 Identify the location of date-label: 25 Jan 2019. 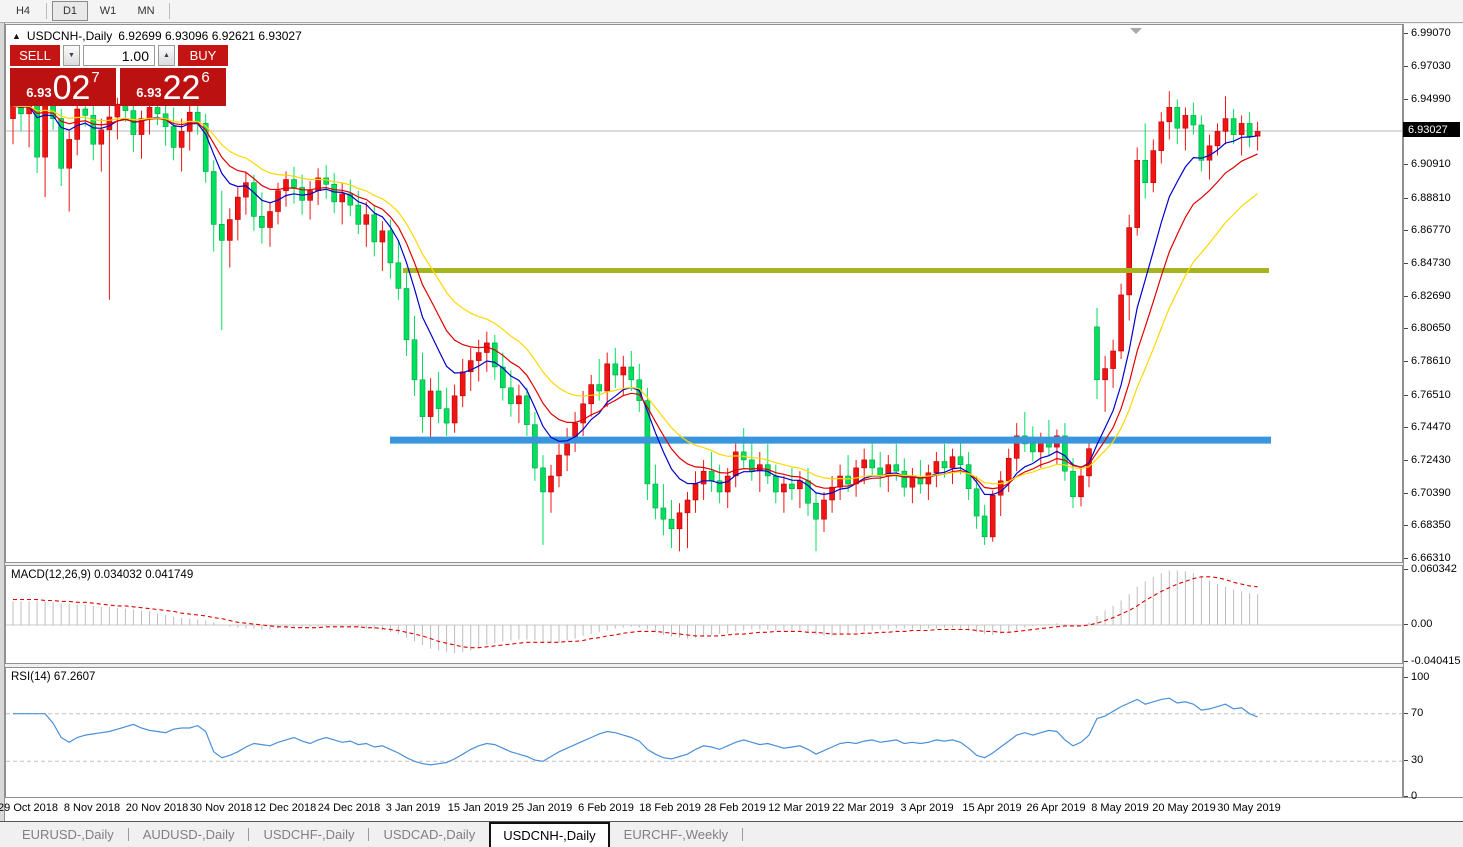
(542, 808).